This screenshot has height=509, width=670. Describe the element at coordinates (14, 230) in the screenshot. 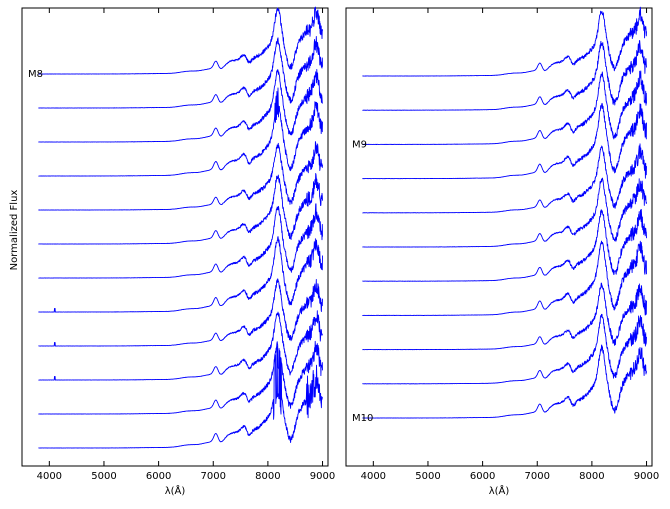

I see `y-axis-label: Normalized Flux` at that location.